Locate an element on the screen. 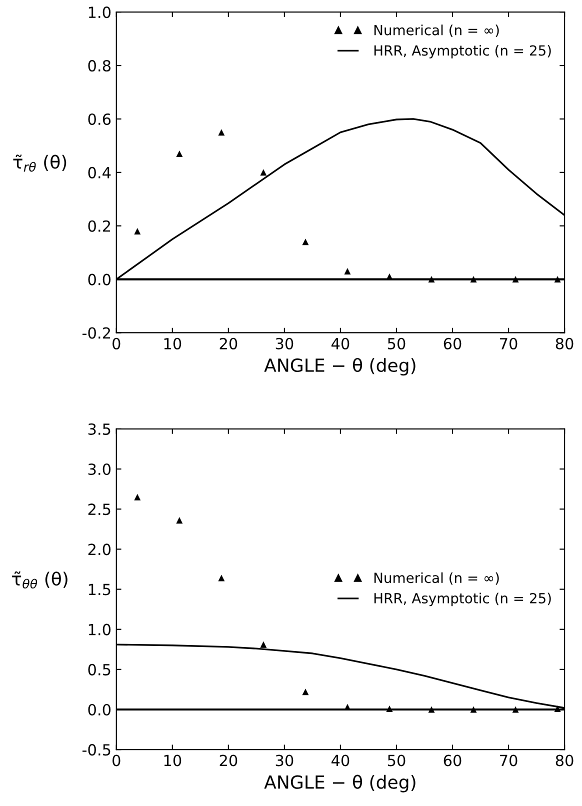 The width and height of the screenshot is (582, 806). y-tick-label: 2.5 is located at coordinates (99, 510).